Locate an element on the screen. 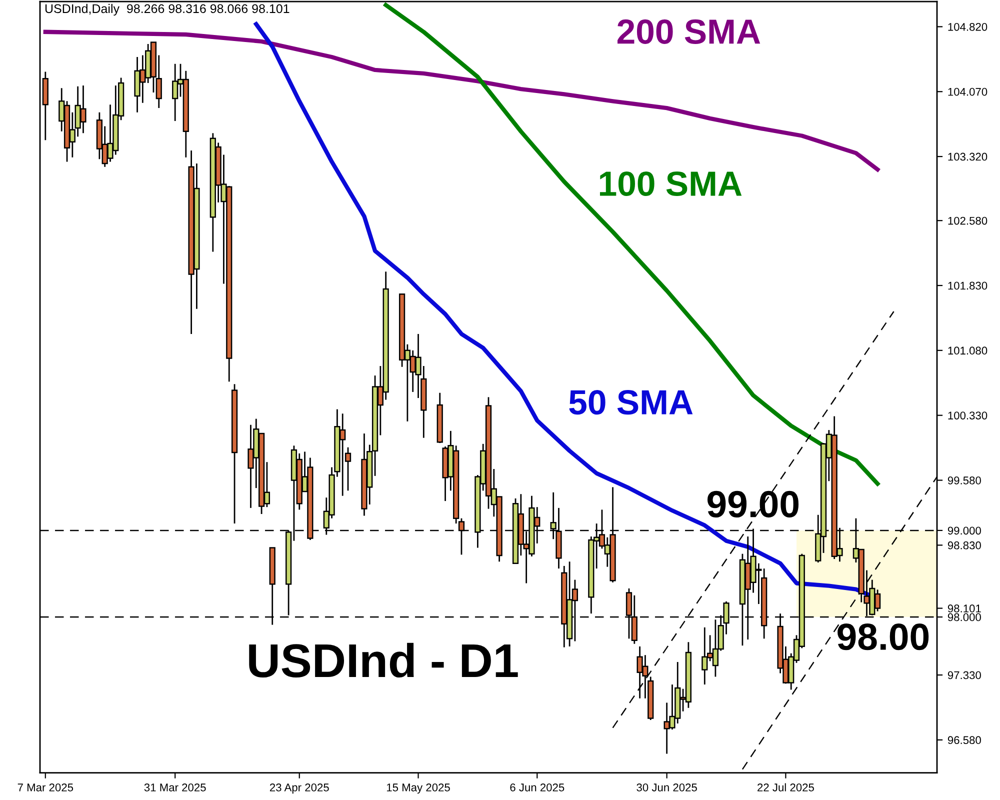 The height and width of the screenshot is (800, 1000). text: USDInd - D1 is located at coordinates (383, 660).